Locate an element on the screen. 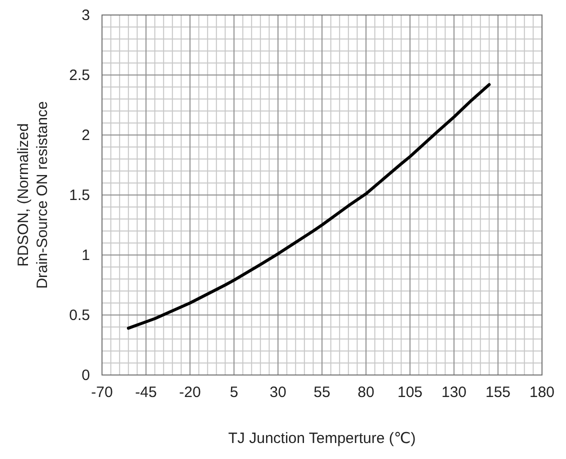 The image size is (566, 459). x-tick-label: 155 is located at coordinates (498, 392).